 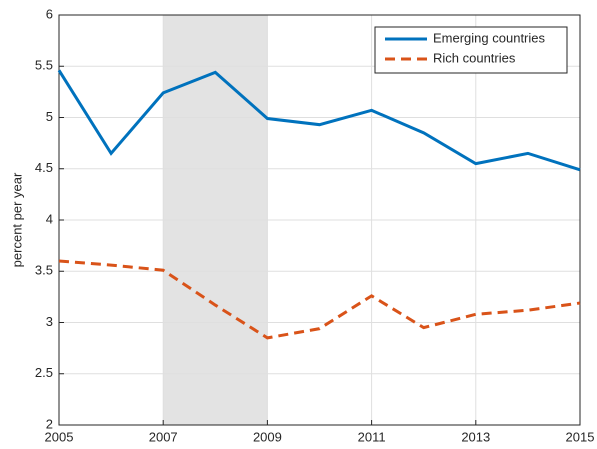 What do you see at coordinates (267, 436) in the screenshot?
I see `x-tick-label: 2009` at bounding box center [267, 436].